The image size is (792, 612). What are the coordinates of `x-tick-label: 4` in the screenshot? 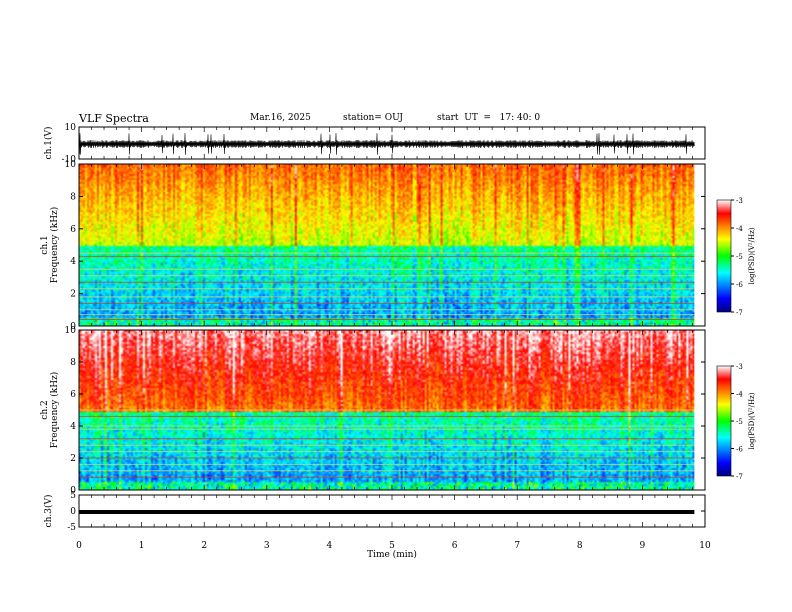 It's located at (330, 546).